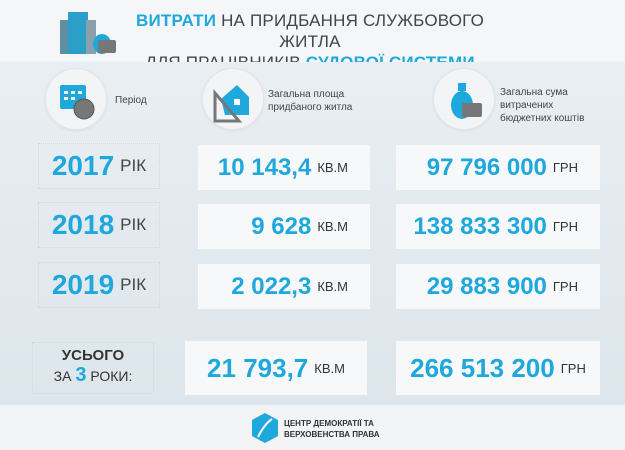 This screenshot has height=450, width=625. I want to click on area-value: 9 628, so click(281, 226).